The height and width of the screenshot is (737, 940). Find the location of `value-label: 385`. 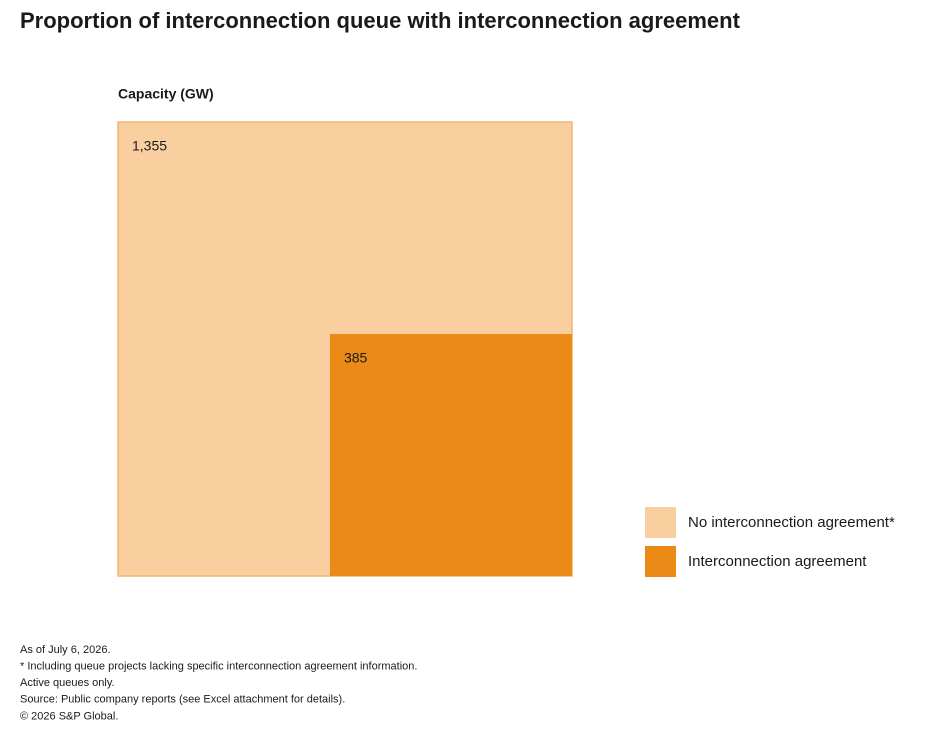

value-label: 385 is located at coordinates (356, 358).